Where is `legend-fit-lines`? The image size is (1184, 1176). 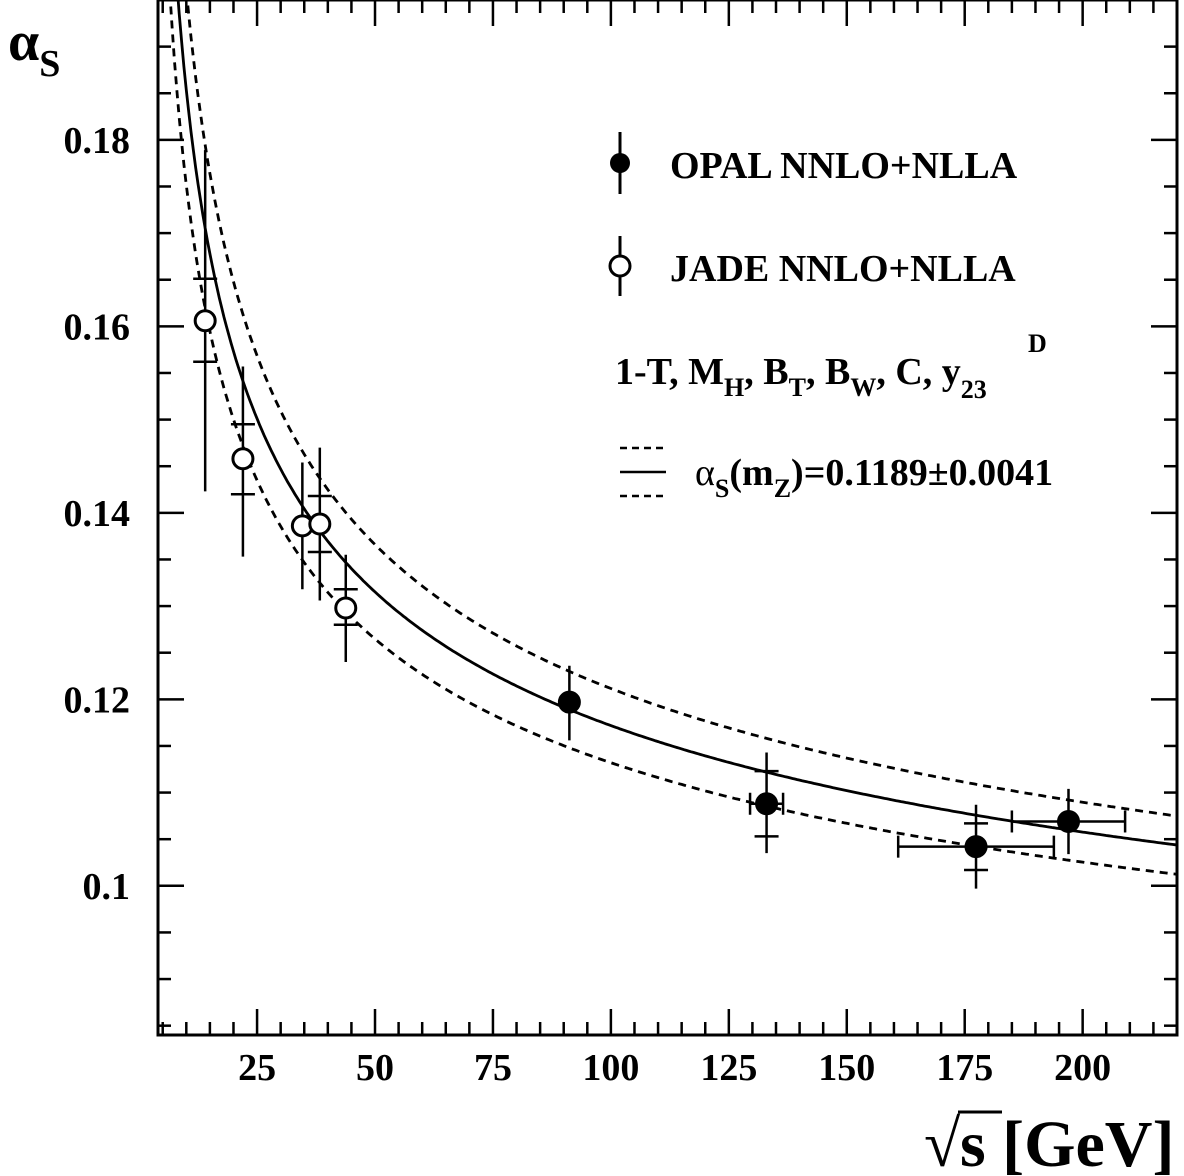
legend-fit-lines is located at coordinates (643, 472).